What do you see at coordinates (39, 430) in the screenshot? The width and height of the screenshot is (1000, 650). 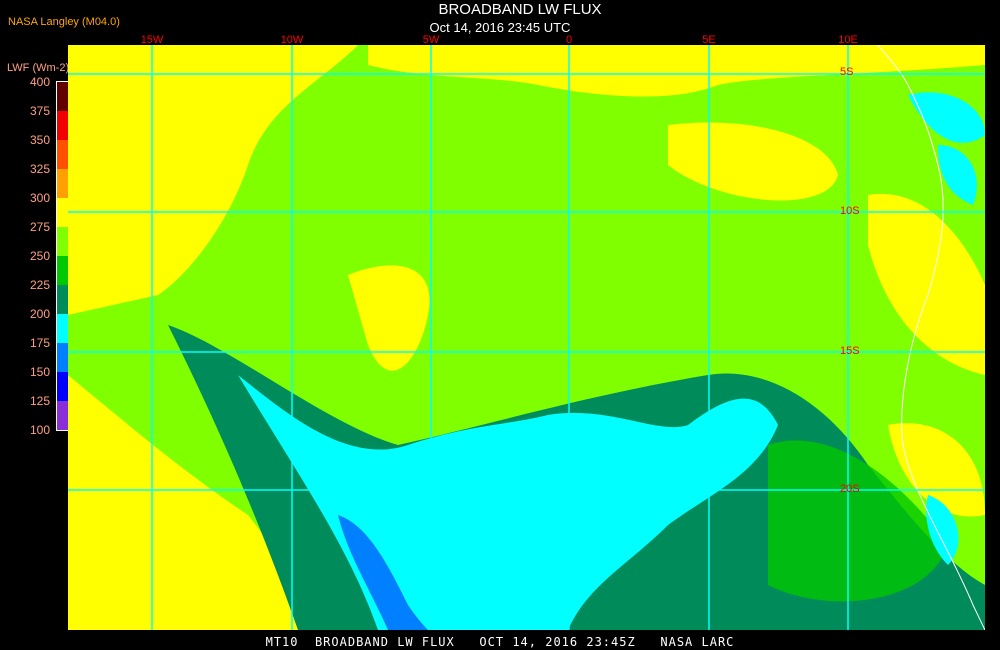 I see `legend-tick: 100` at bounding box center [39, 430].